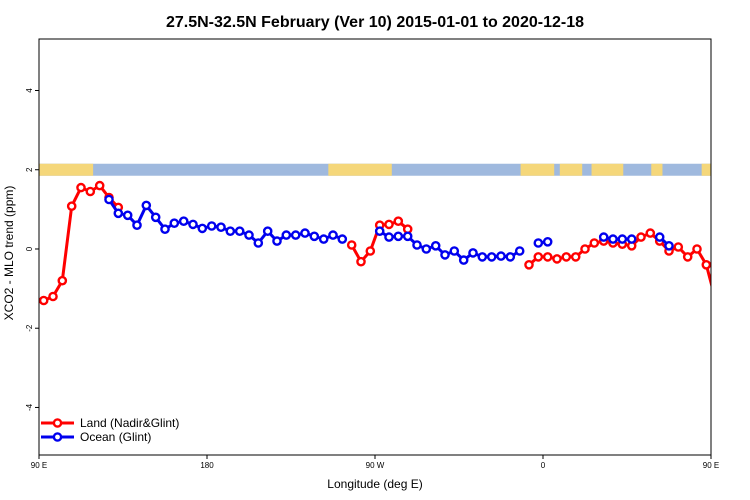 The width and height of the screenshot is (750, 500). I want to click on series-line-land, so click(619, 260).